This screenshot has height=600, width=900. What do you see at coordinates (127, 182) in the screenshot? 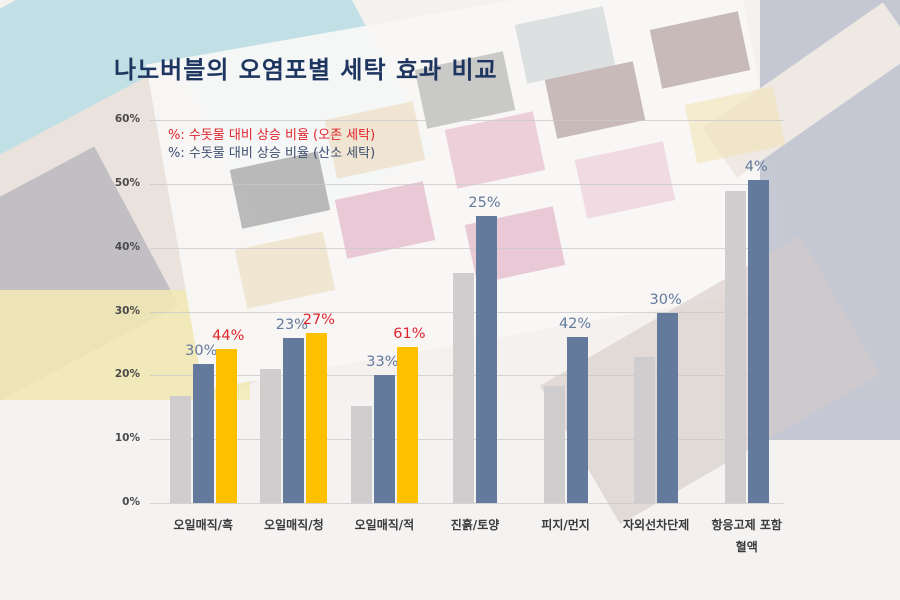
I see `y-tick-label: 50%` at bounding box center [127, 182].